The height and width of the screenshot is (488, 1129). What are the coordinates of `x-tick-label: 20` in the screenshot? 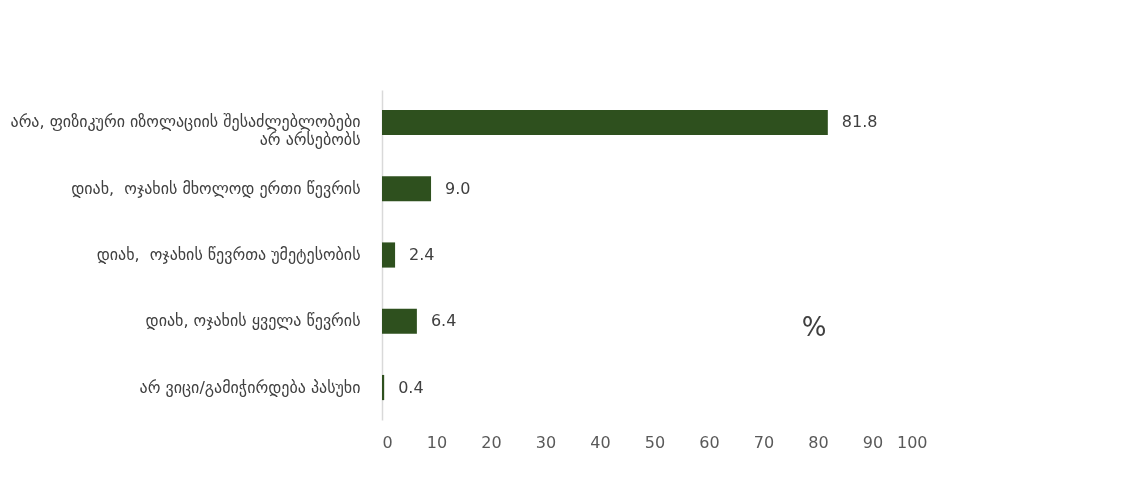 It's located at (491, 442).